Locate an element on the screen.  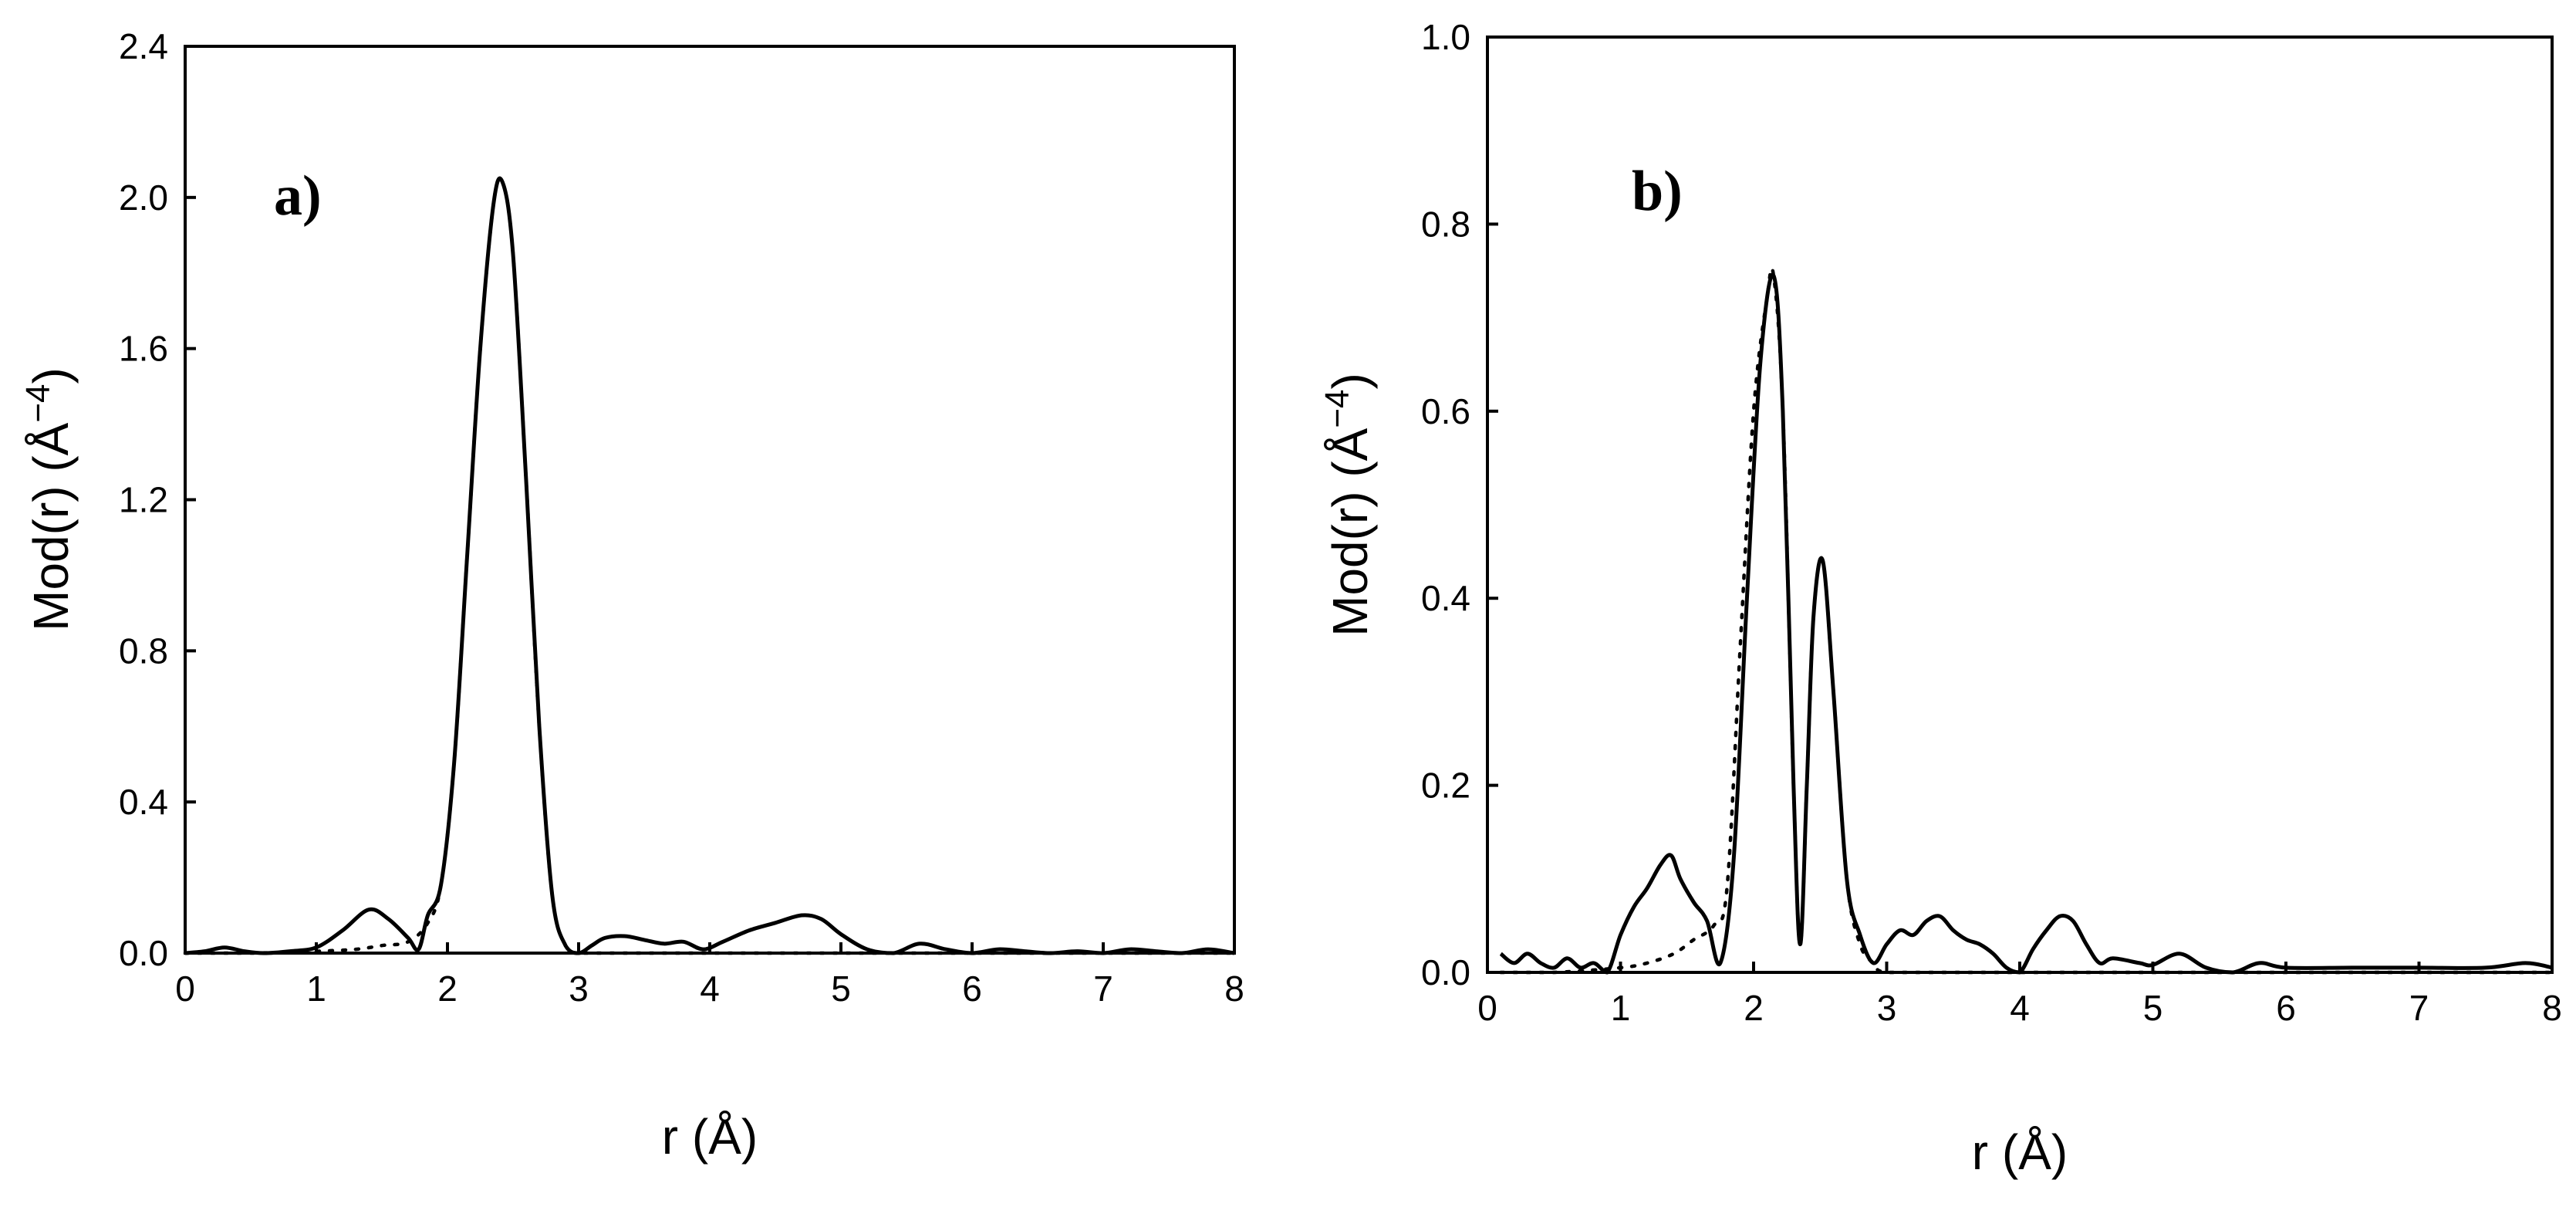
x-tick-label-b-3: 3 is located at coordinates (1887, 1008).